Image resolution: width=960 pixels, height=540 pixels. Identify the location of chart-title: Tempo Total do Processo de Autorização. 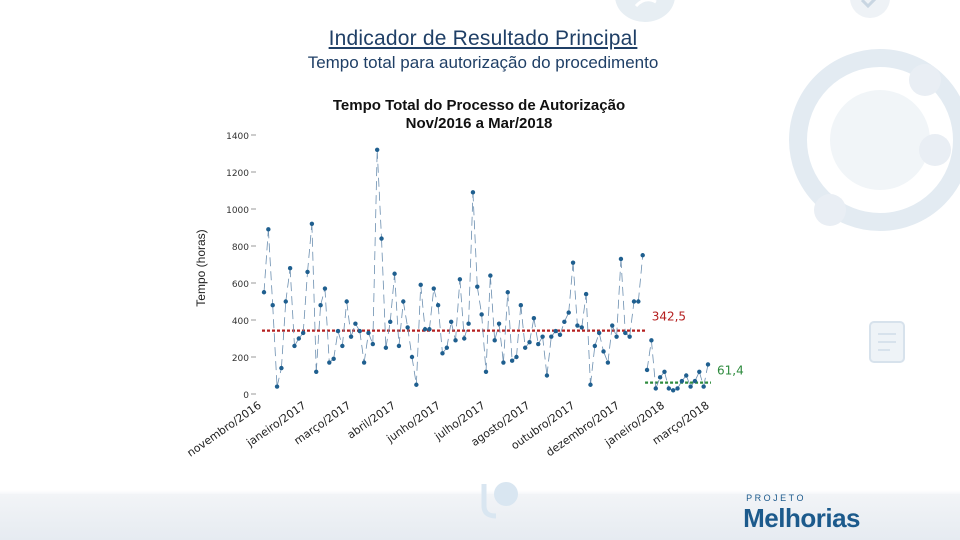
(479, 105).